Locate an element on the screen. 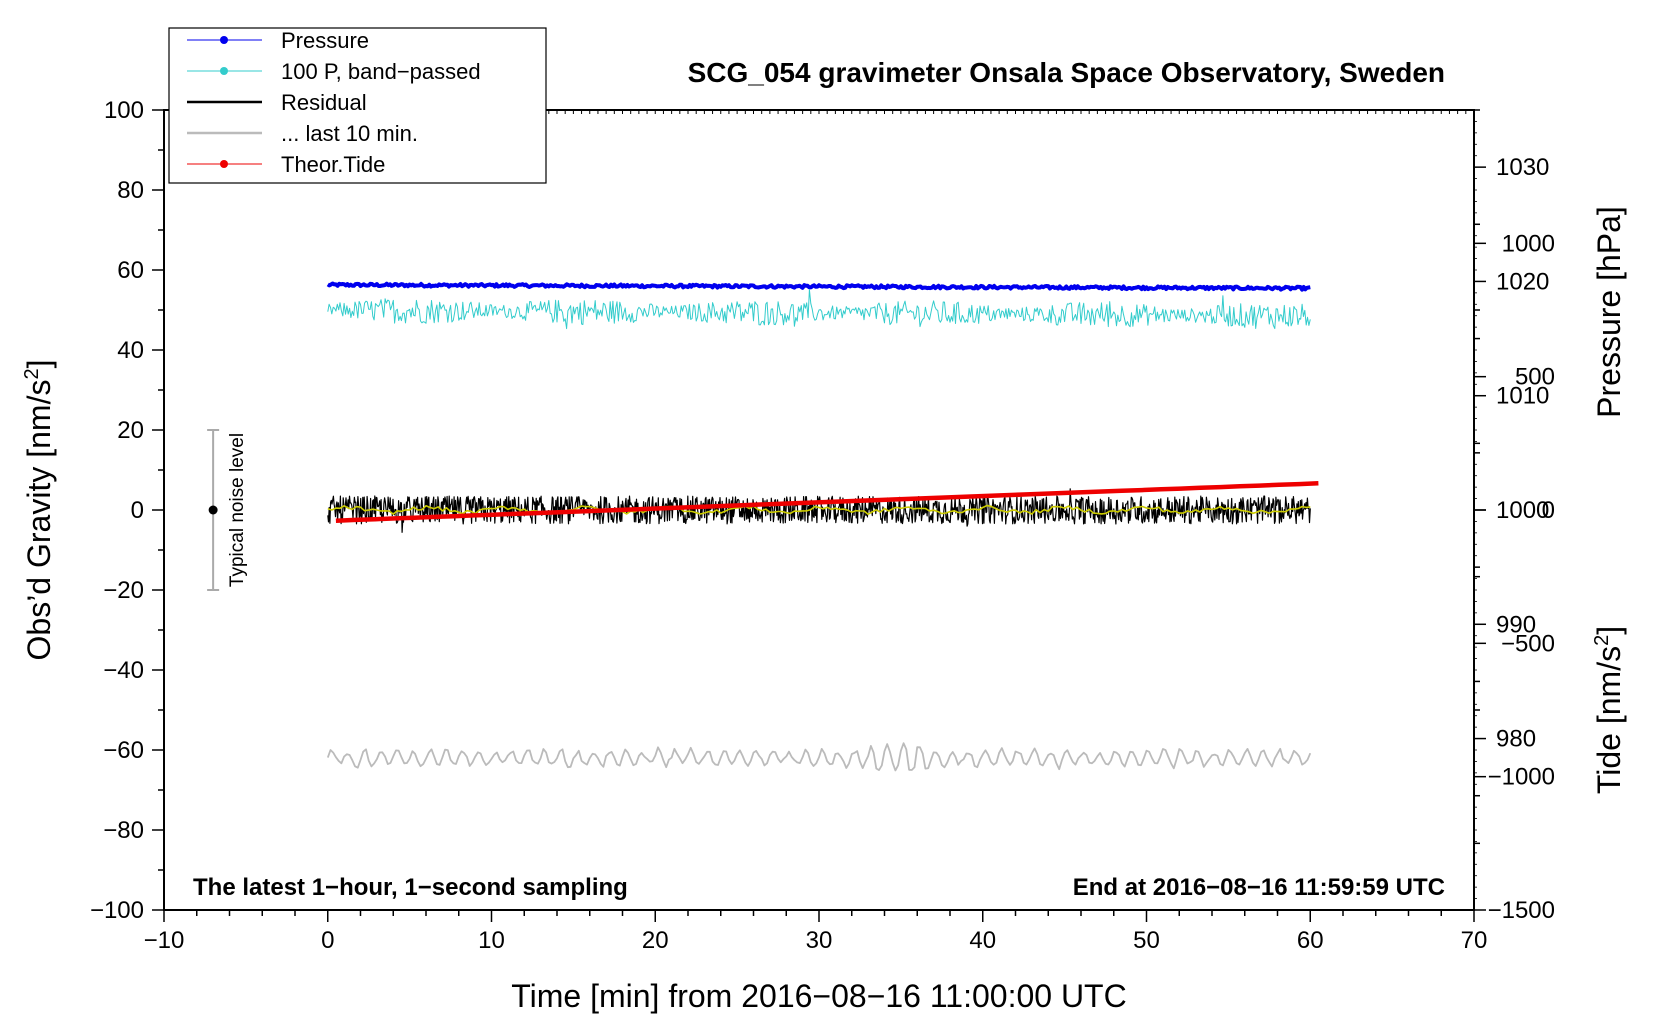 Image resolution: width=1660 pixels, height=1020 pixels. legend-box is located at coordinates (357, 105).